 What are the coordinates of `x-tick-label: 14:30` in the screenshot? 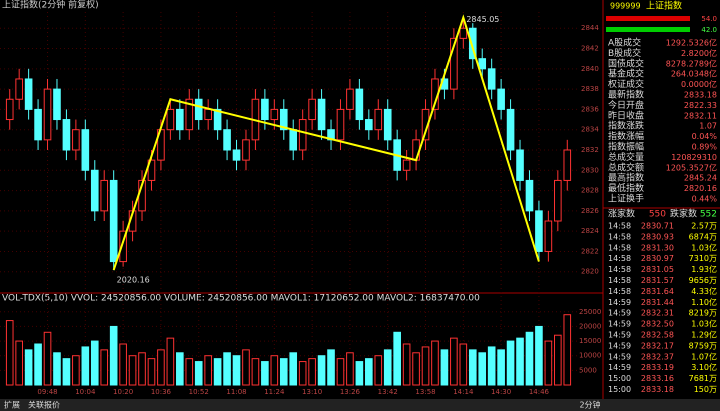 It's located at (501, 392).